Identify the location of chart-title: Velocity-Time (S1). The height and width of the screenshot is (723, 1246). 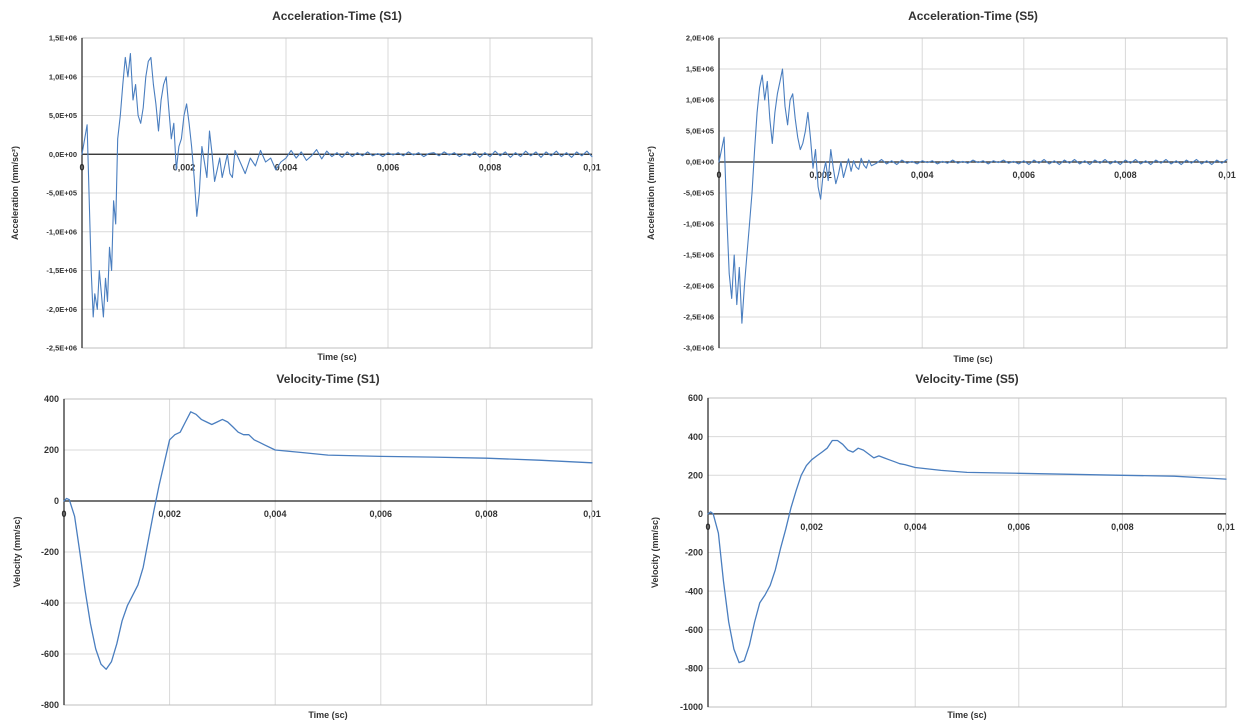
(327, 379).